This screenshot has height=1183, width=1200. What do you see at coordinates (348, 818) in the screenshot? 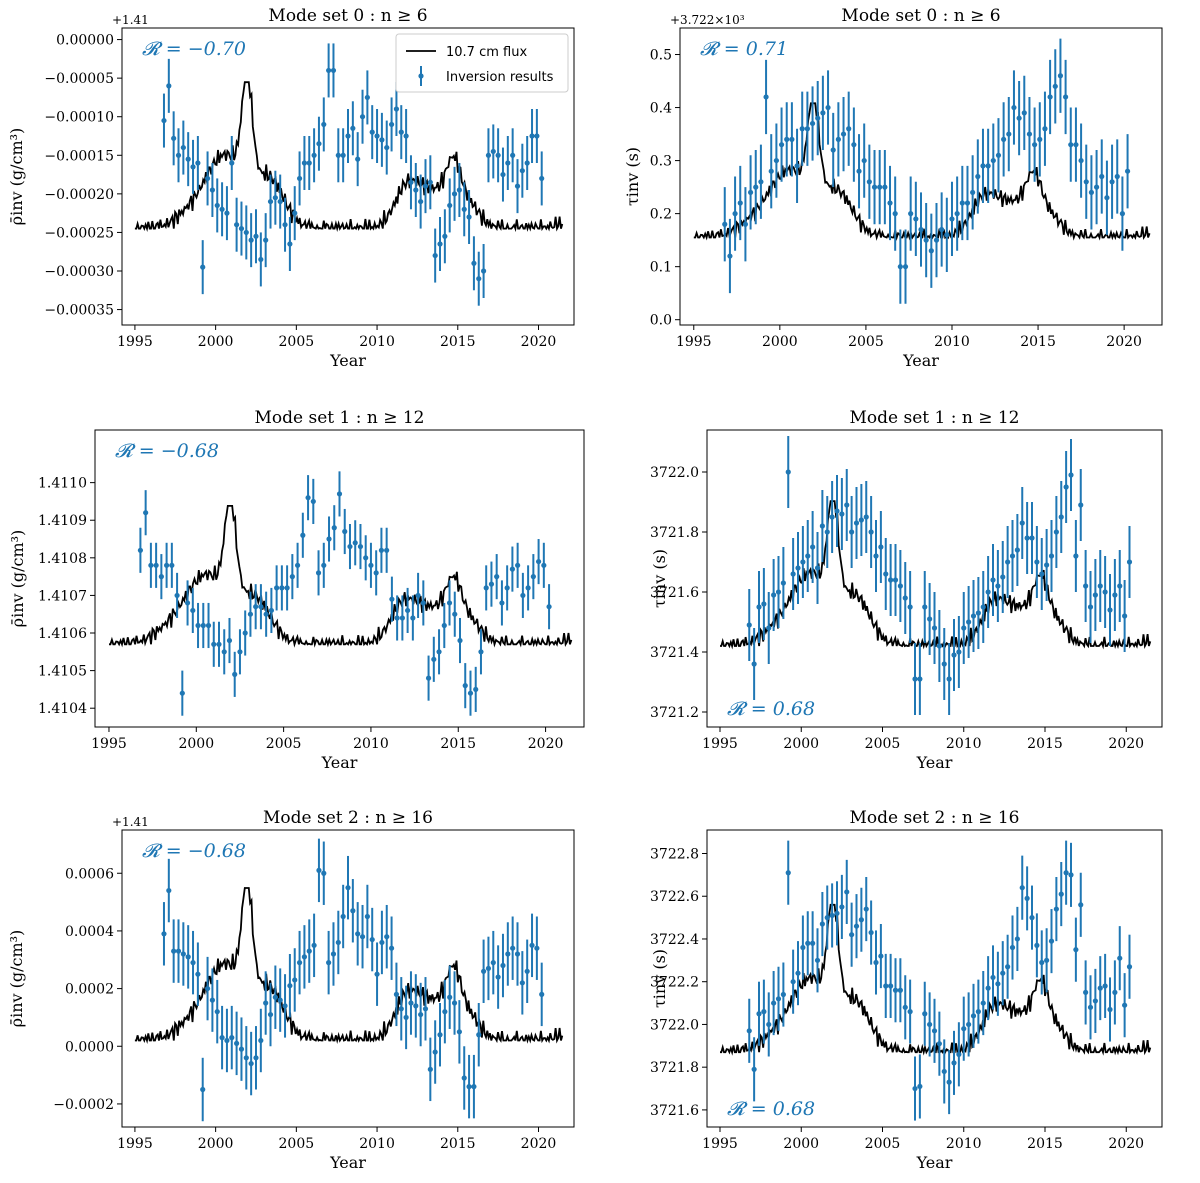
I see `chart-title: Mode set 2 : n ≥ 16` at bounding box center [348, 818].